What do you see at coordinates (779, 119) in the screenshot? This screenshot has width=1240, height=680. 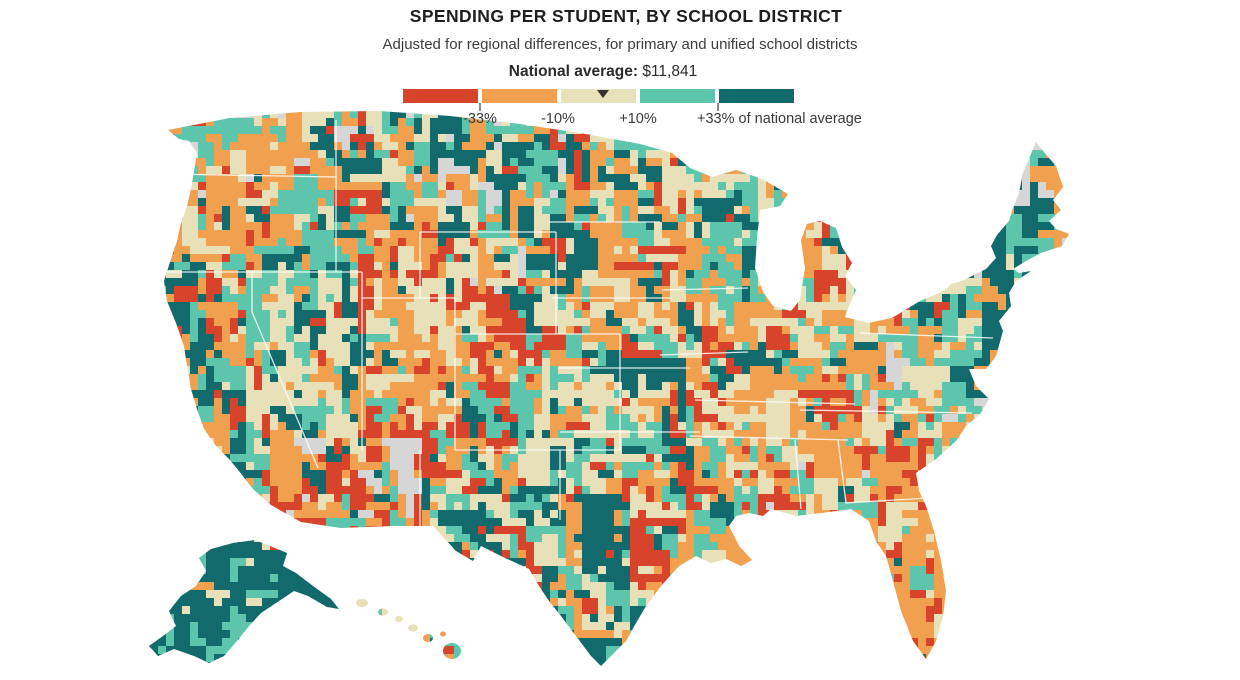 I see `legend-label-plus33: +33% of national average` at bounding box center [779, 119].